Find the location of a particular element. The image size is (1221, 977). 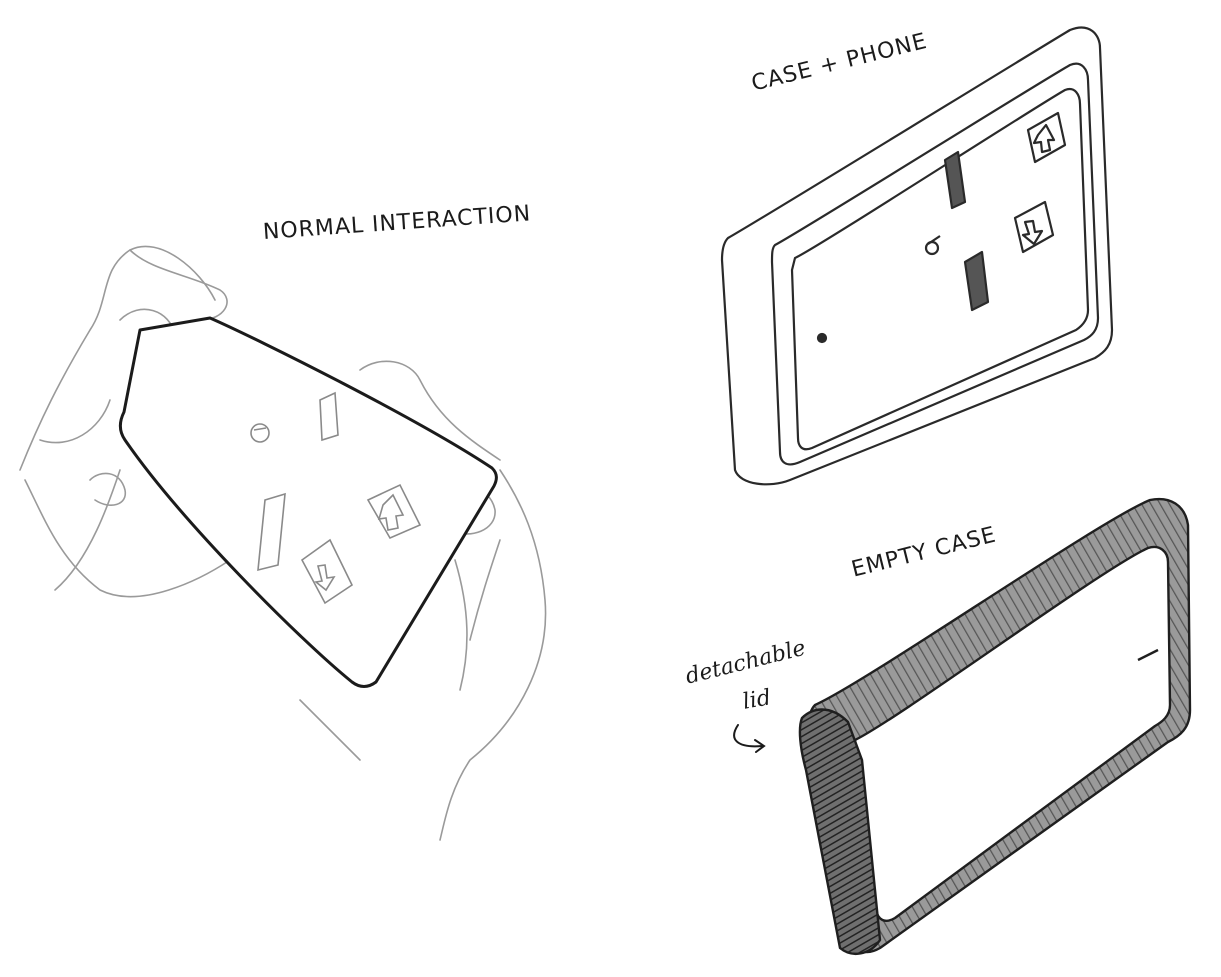

held-phone is located at coordinates (308, 502).